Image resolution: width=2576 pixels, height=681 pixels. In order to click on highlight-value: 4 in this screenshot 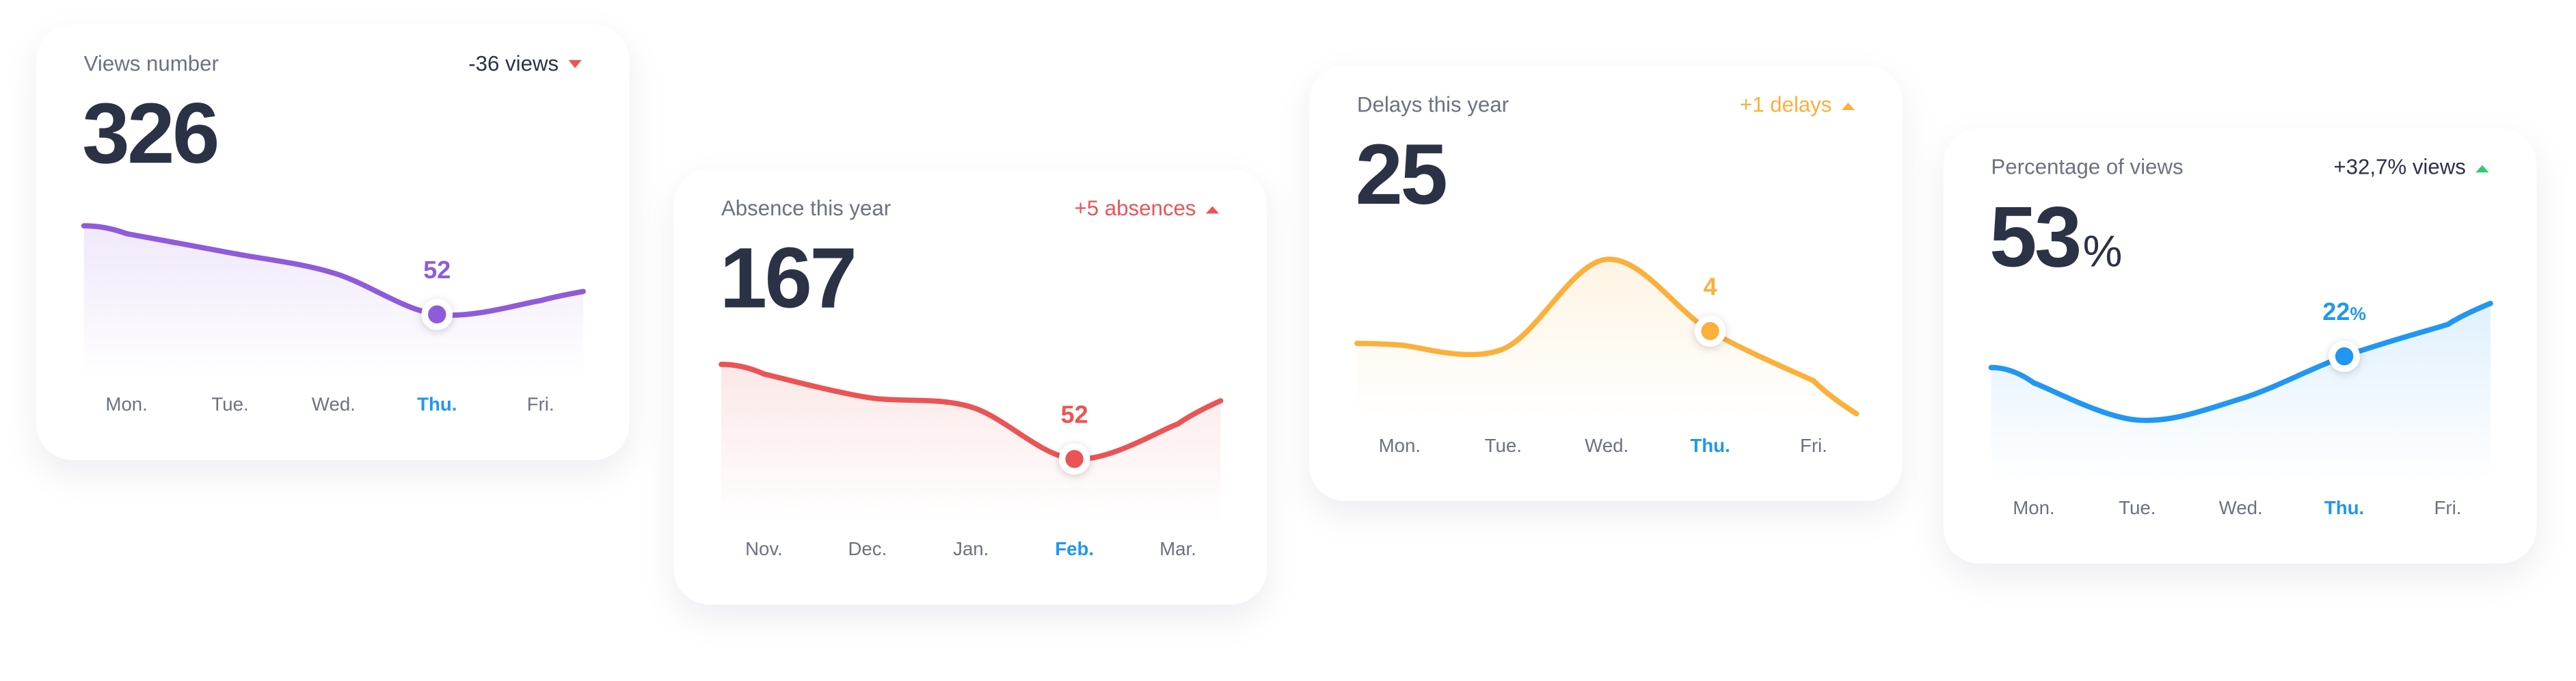, I will do `click(1710, 286)`.